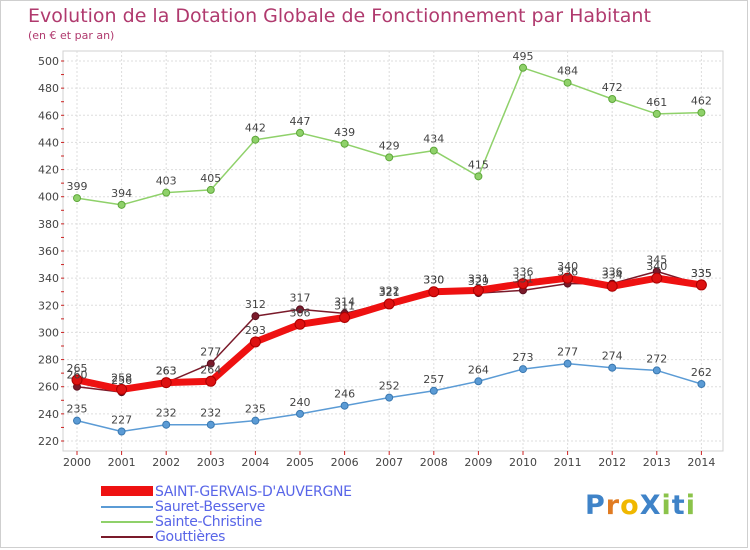  Describe the element at coordinates (210, 369) in the screenshot. I see `data-label-saint-gervais-d-auvergne: 264` at that location.